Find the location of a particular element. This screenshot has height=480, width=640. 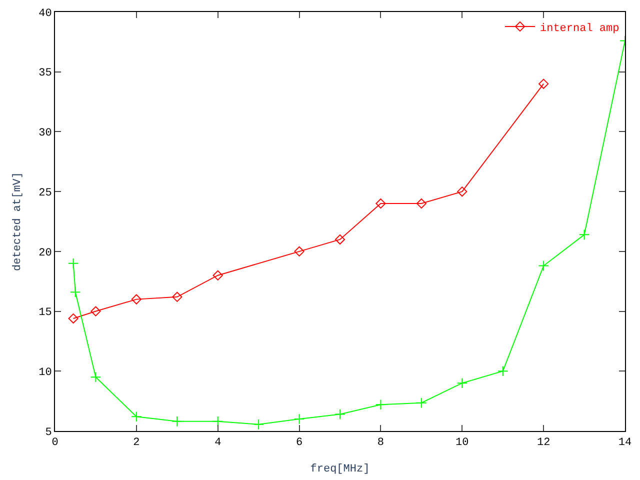

y-tick-label: 5 is located at coordinates (48, 432).